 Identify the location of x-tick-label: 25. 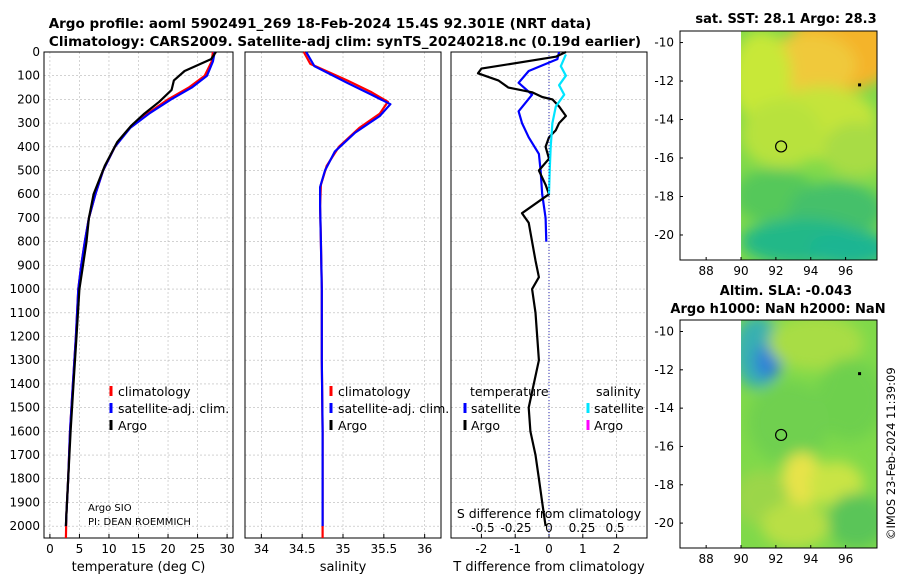
(197, 549).